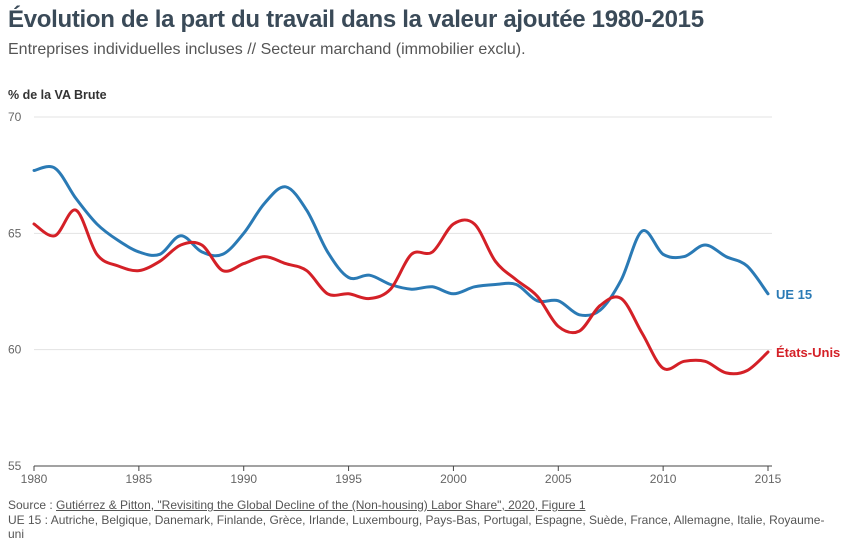 Image resolution: width=850 pixels, height=551 pixels. What do you see at coordinates (663, 479) in the screenshot?
I see `x-tick-label: 2010` at bounding box center [663, 479].